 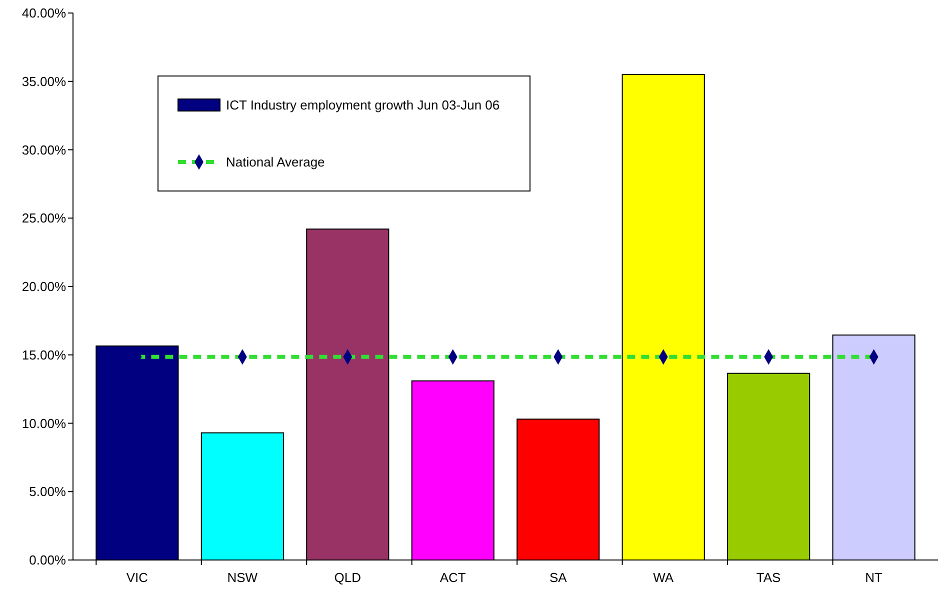 I want to click on y-tick-label: 20.00%, so click(x=44, y=286).